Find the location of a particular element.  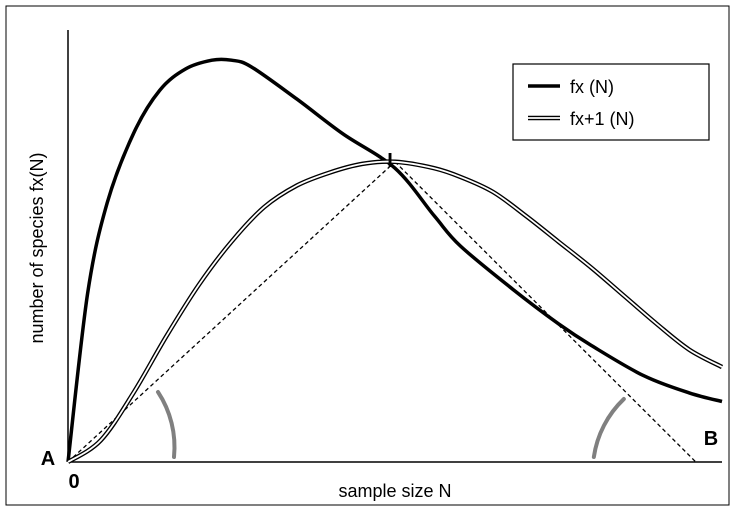

legend-box is located at coordinates (611, 102).